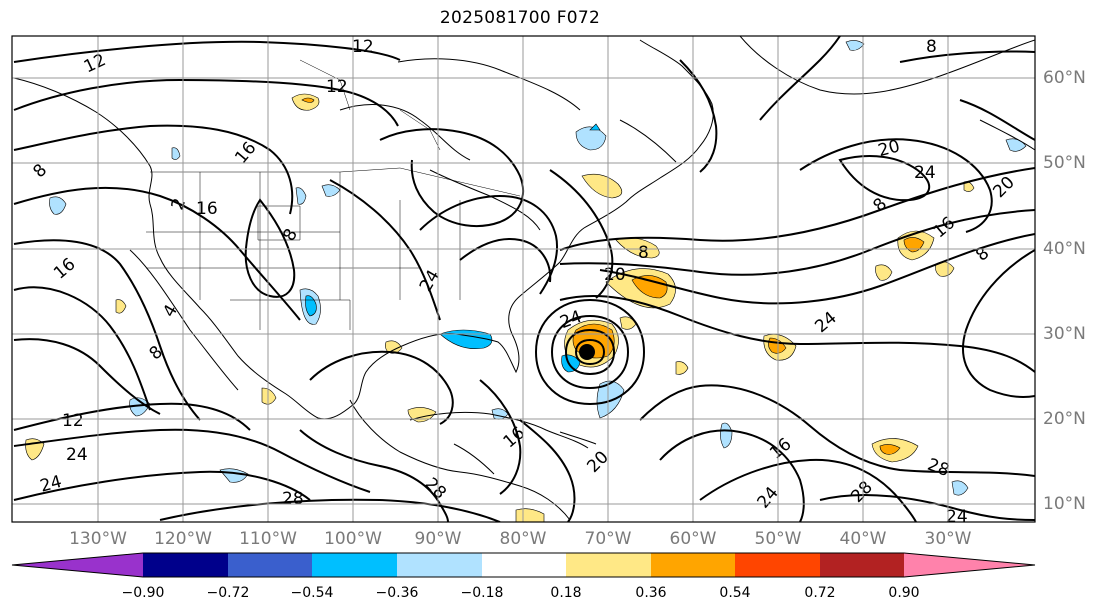  I want to click on colorbar-tick-label: −0.18, so click(482, 593).